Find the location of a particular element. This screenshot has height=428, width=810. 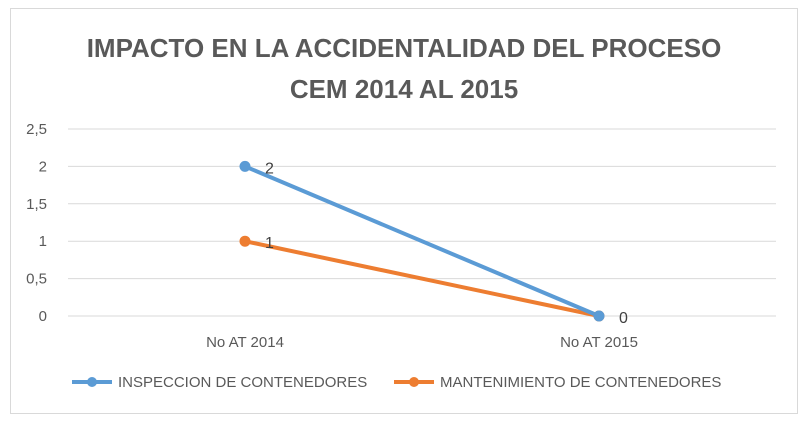

y-tick-label-2: 1 is located at coordinates (43, 241).